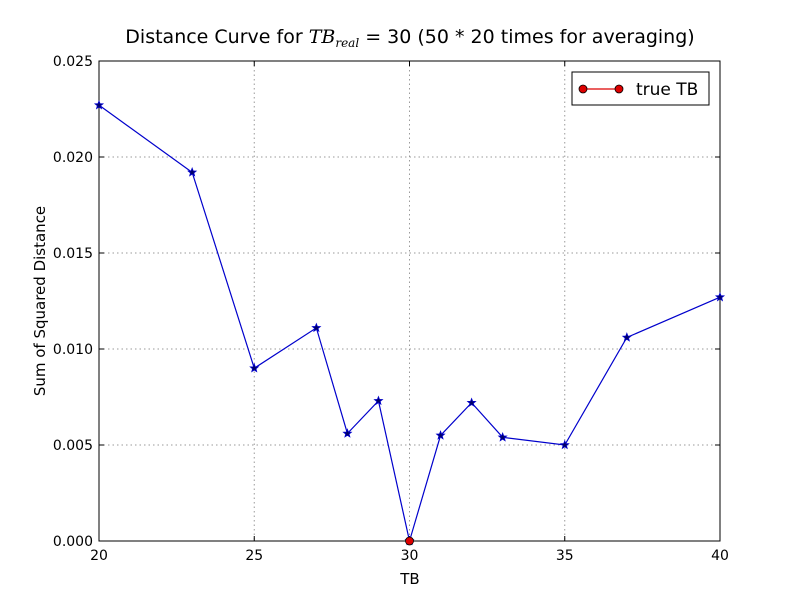  Describe the element at coordinates (565, 556) in the screenshot. I see `x-tick-label: 35` at that location.